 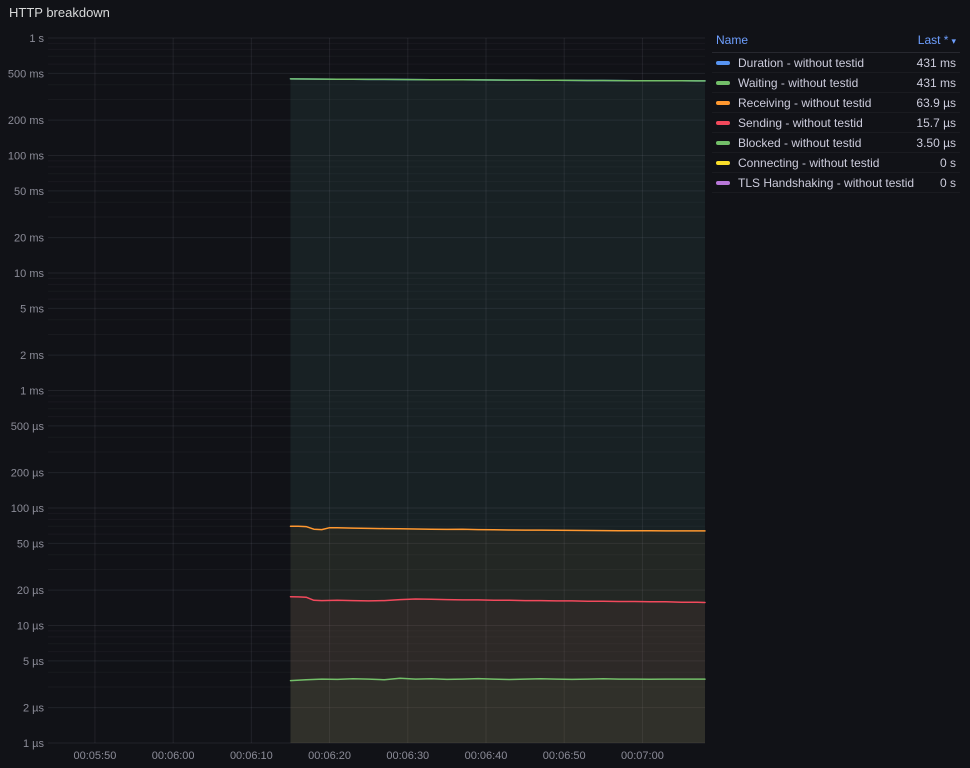 What do you see at coordinates (32, 356) in the screenshot?
I see `y-axis-tick-label: 2 ms` at bounding box center [32, 356].